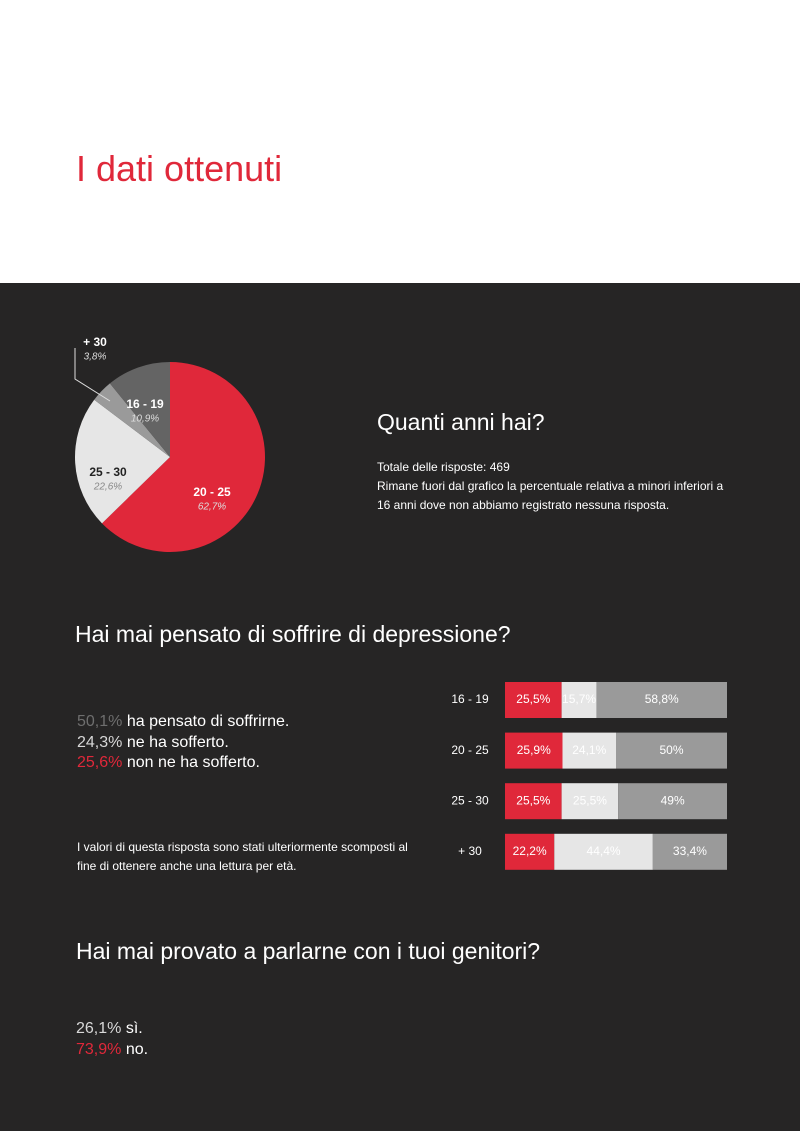 The height and width of the screenshot is (1131, 800). I want to click on item-text: no., so click(137, 1049).